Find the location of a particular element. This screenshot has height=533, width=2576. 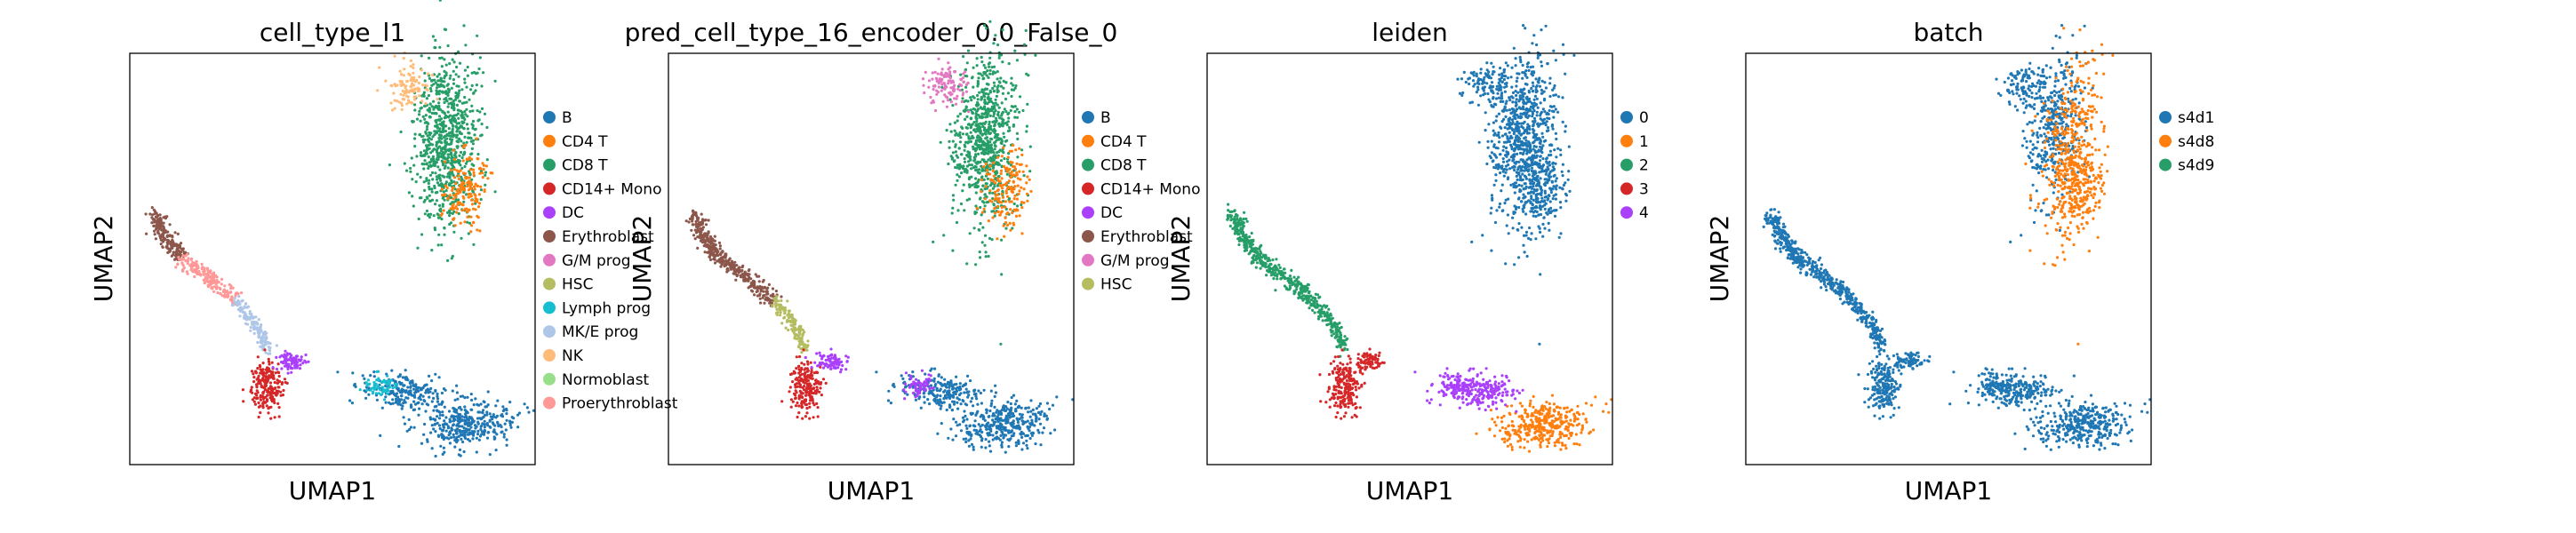

legend-item: MK/E prog is located at coordinates (590, 332).